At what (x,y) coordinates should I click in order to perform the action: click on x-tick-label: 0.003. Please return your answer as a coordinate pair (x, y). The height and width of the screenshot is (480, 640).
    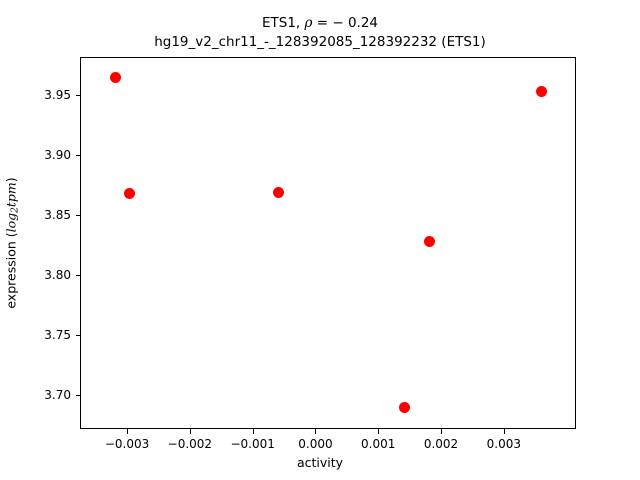
    Looking at the image, I should click on (503, 444).